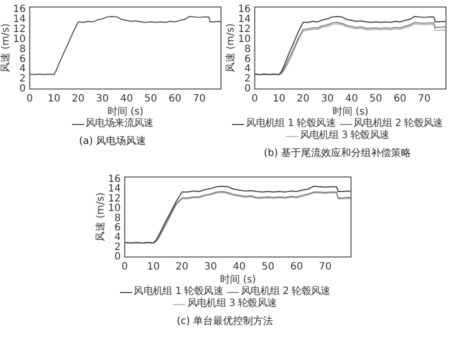  I want to click on text: (c) 单台最优控制方法, so click(225, 321).